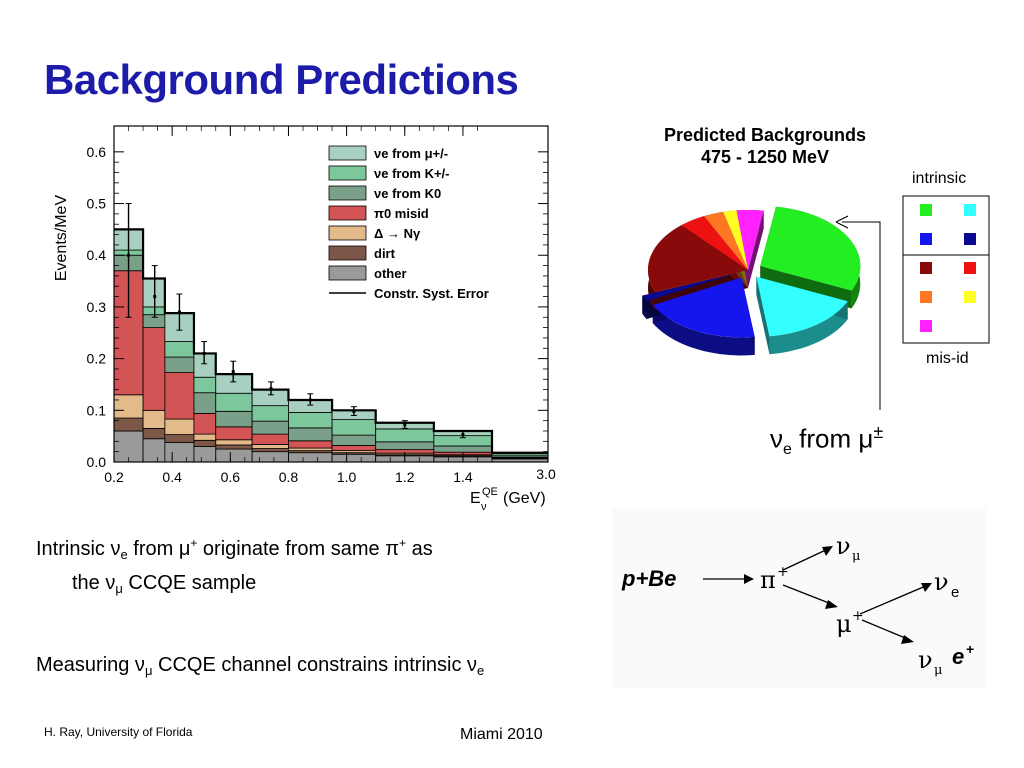  I want to click on legend-label-6: other, so click(390, 273).